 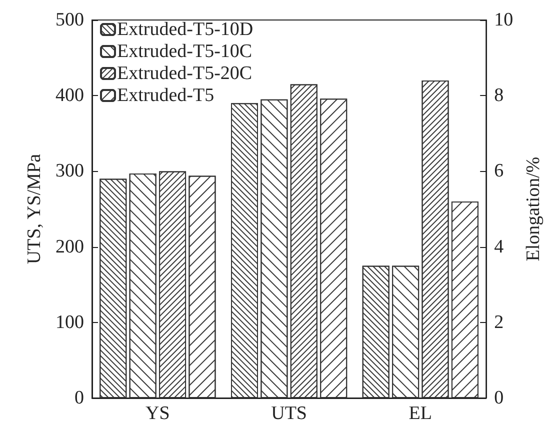 I want to click on y-tick-label: 300, so click(x=70, y=171).